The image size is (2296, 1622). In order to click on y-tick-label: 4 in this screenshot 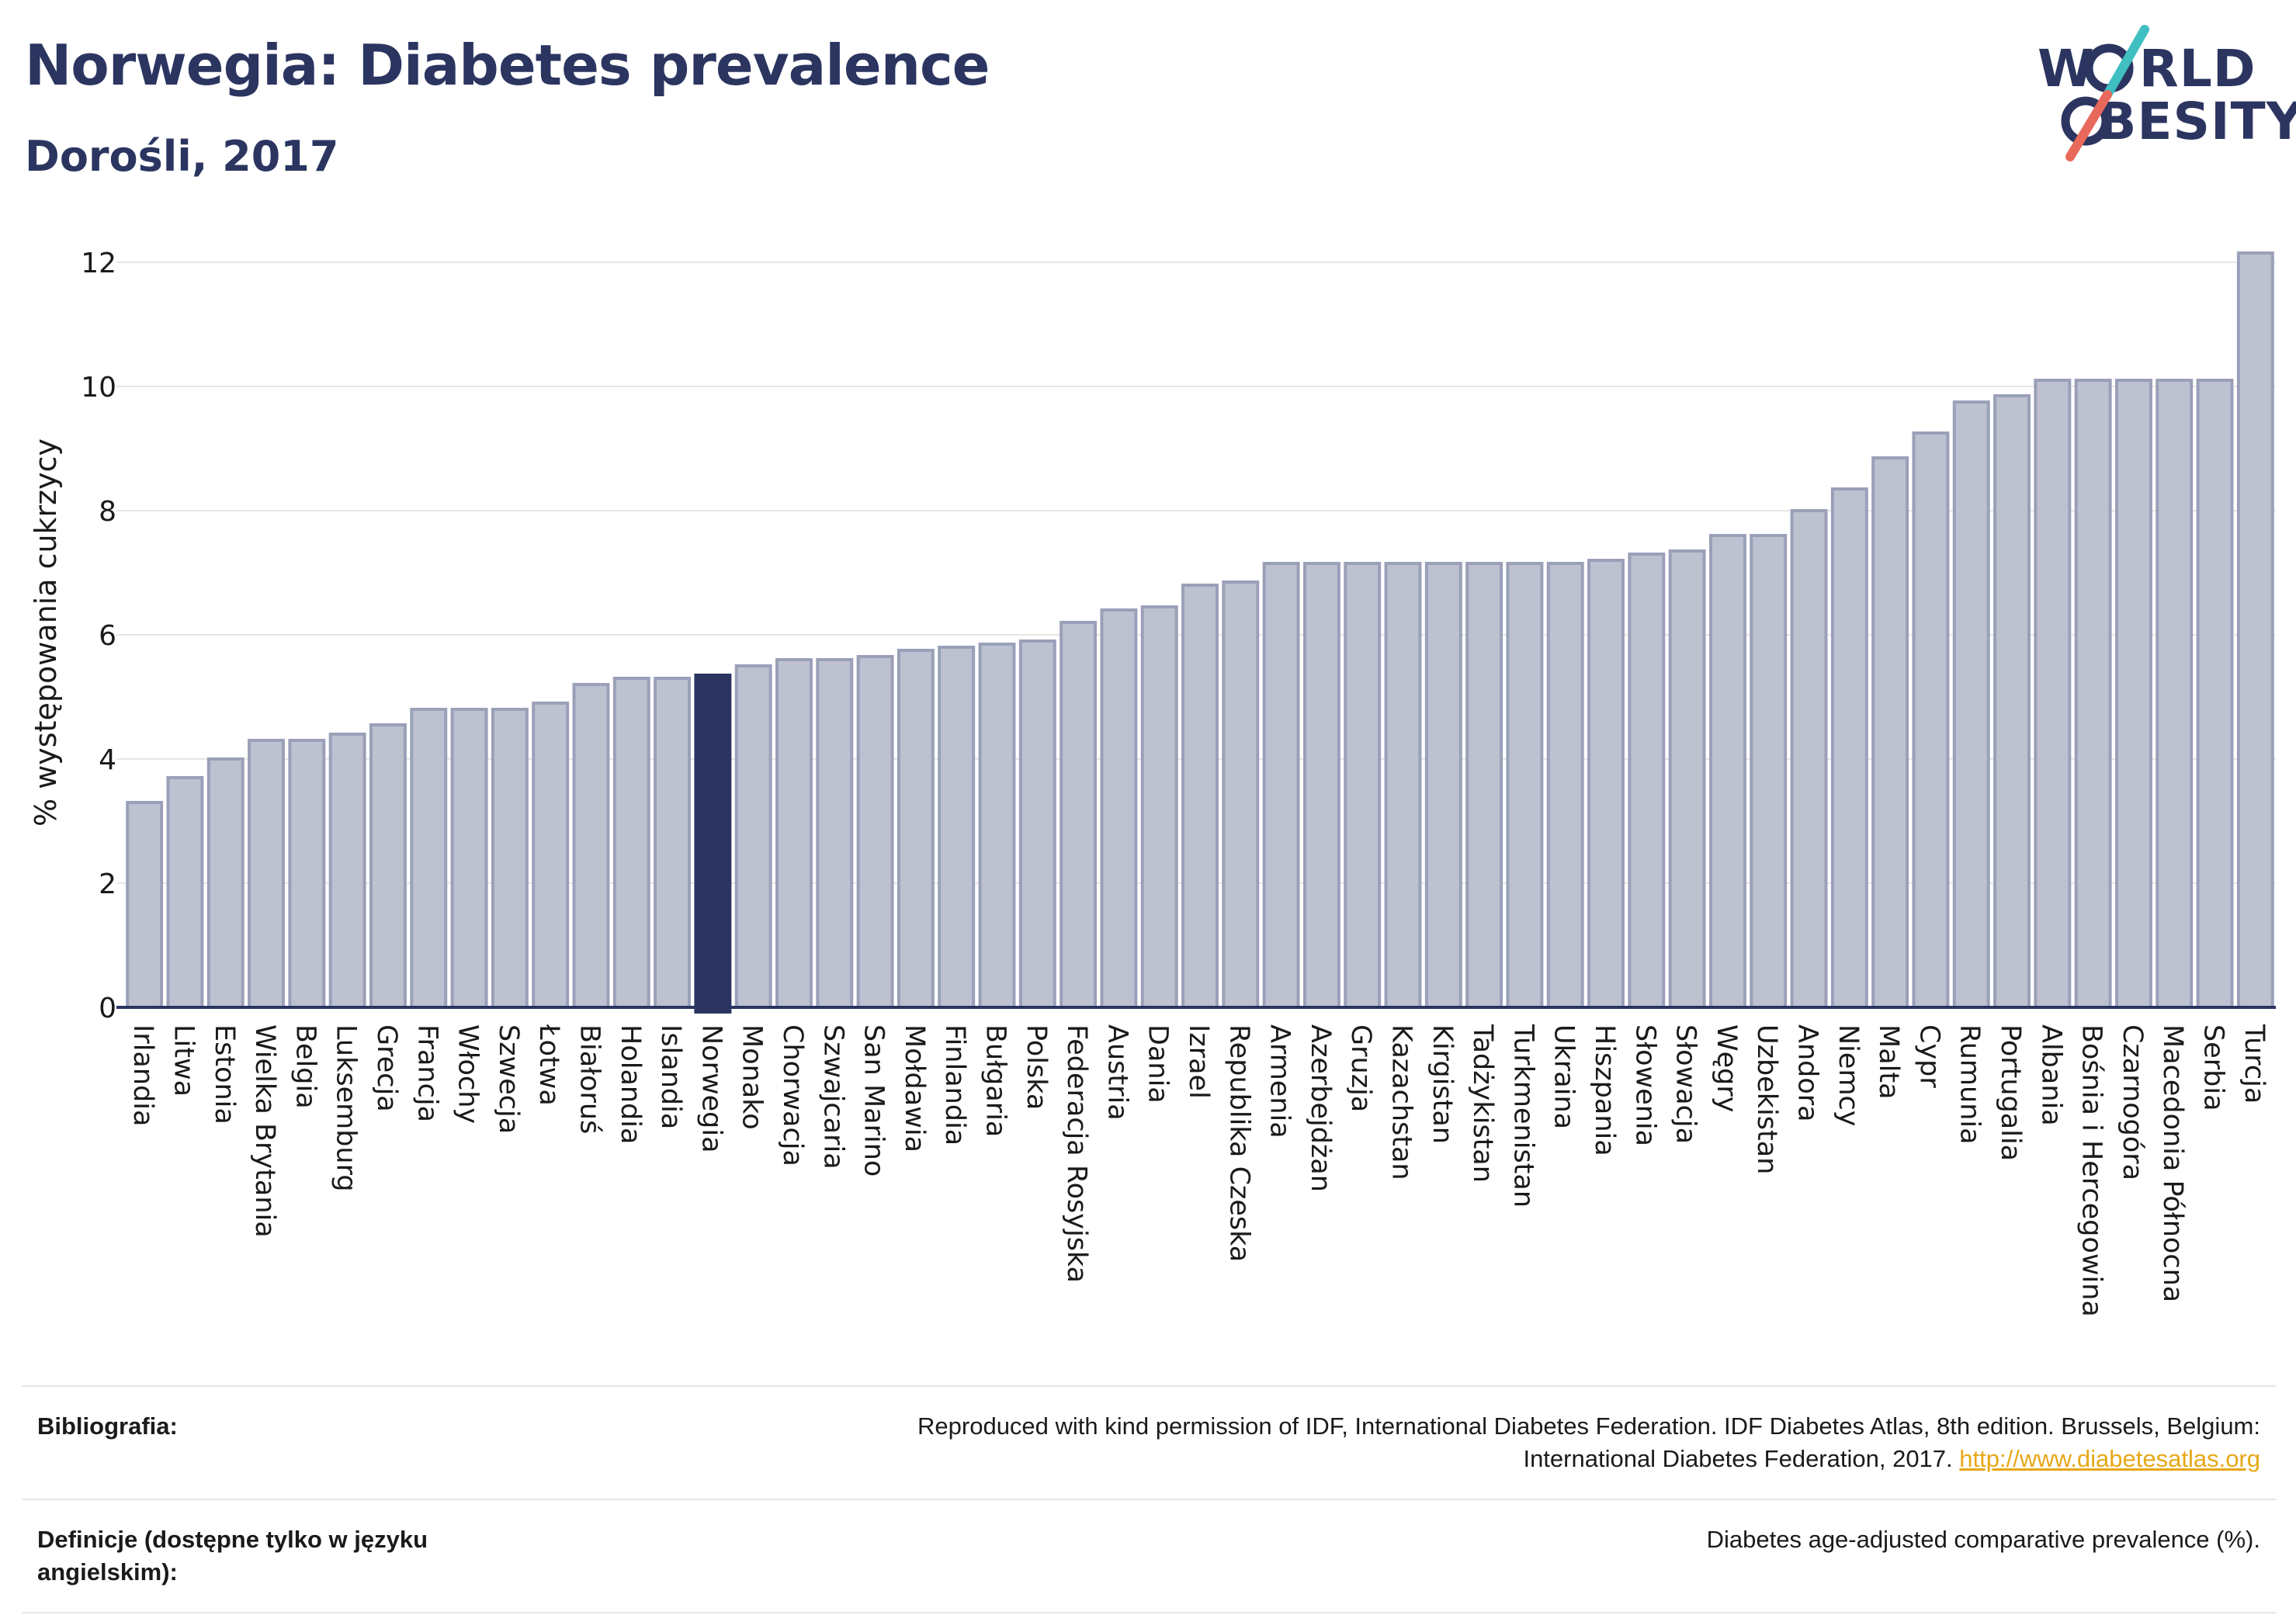, I will do `click(107, 760)`.